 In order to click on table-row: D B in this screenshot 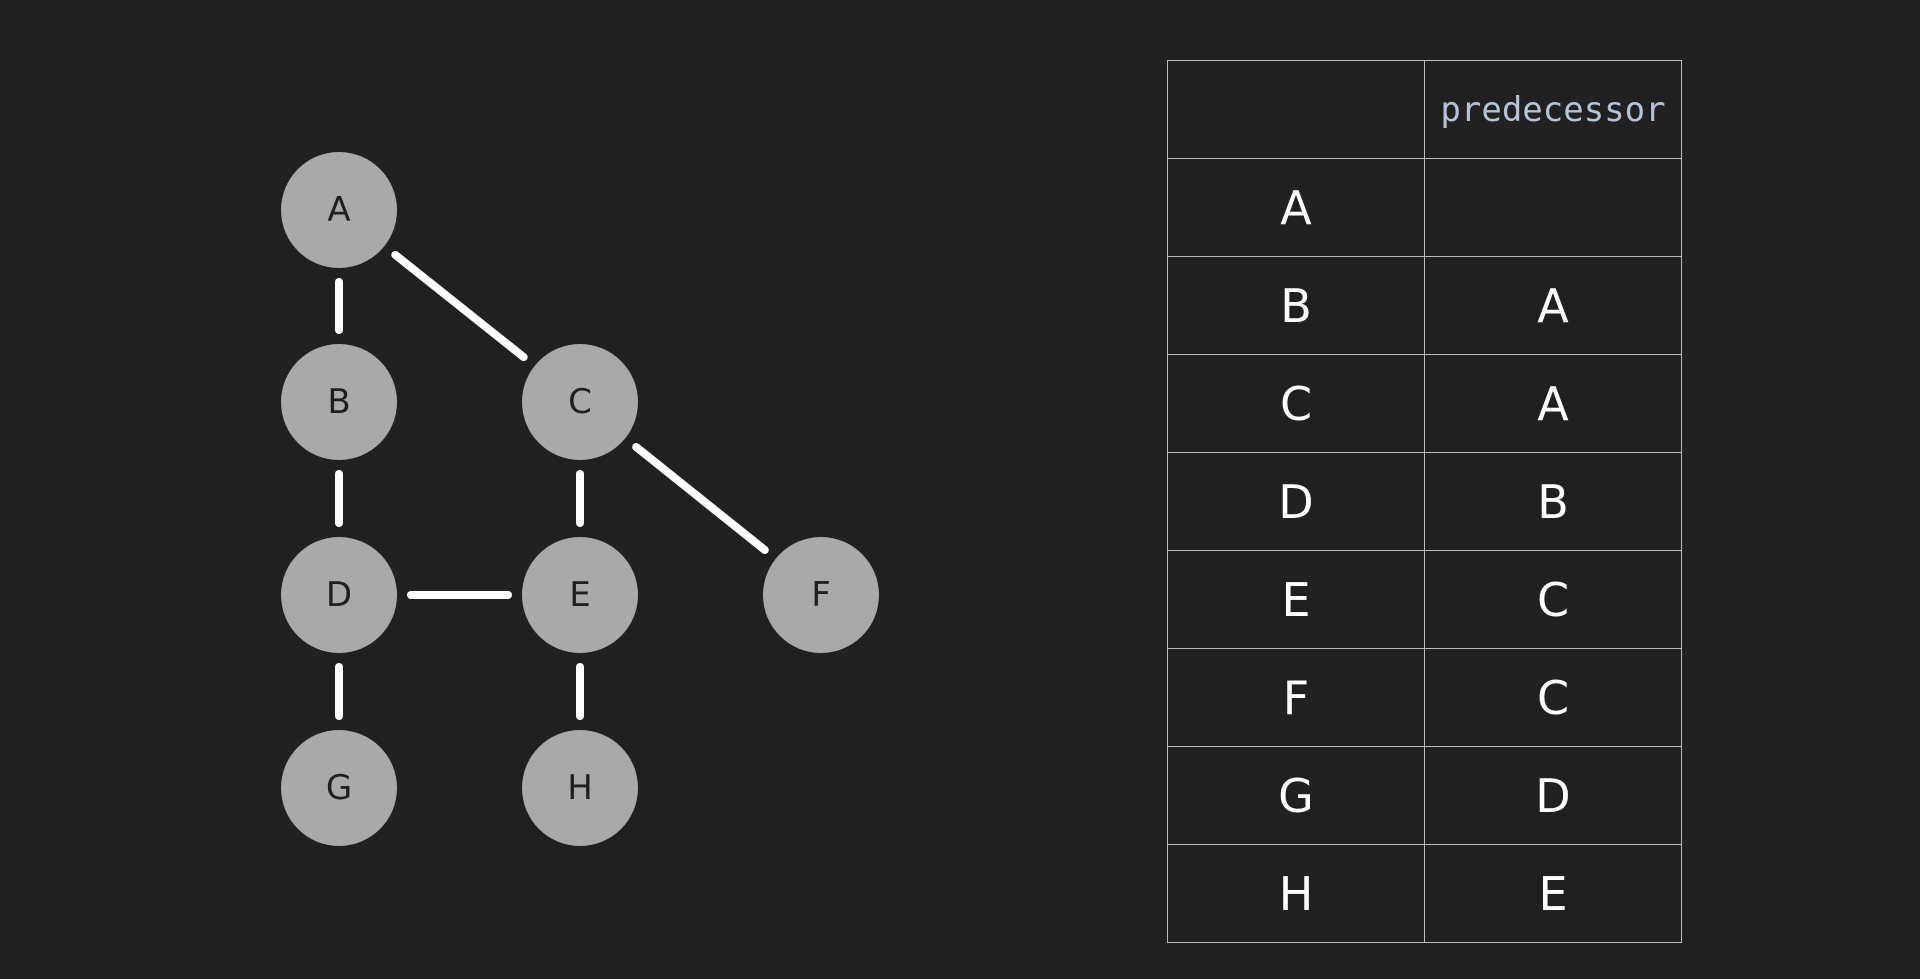, I will do `click(1424, 501)`.